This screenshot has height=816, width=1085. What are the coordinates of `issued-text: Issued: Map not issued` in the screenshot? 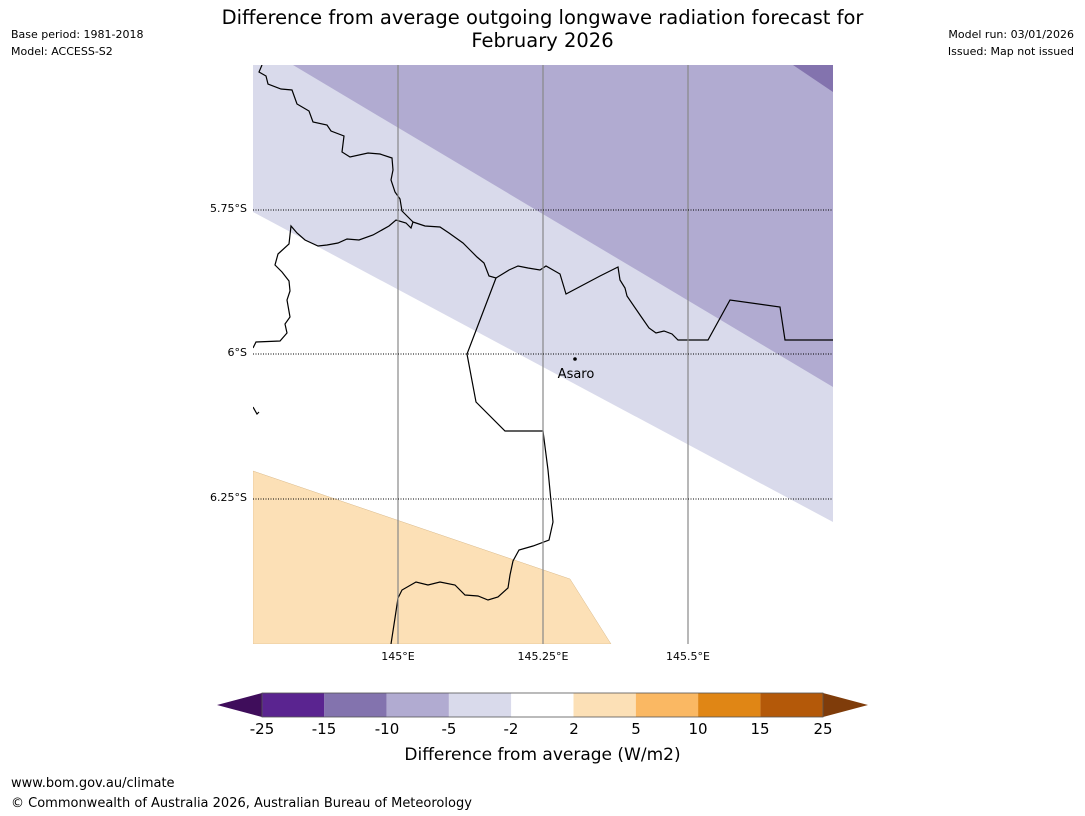 It's located at (1010, 51).